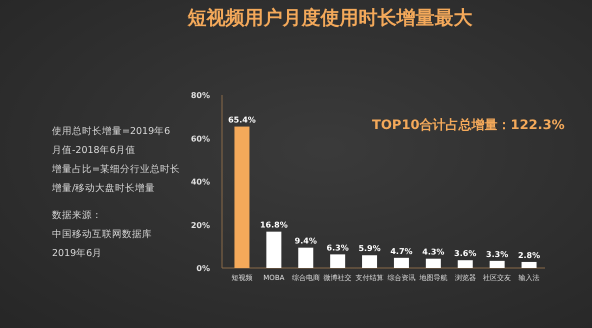 This screenshot has width=592, height=328. Describe the element at coordinates (77, 216) in the screenshot. I see `source-note: 数据来源：` at that location.